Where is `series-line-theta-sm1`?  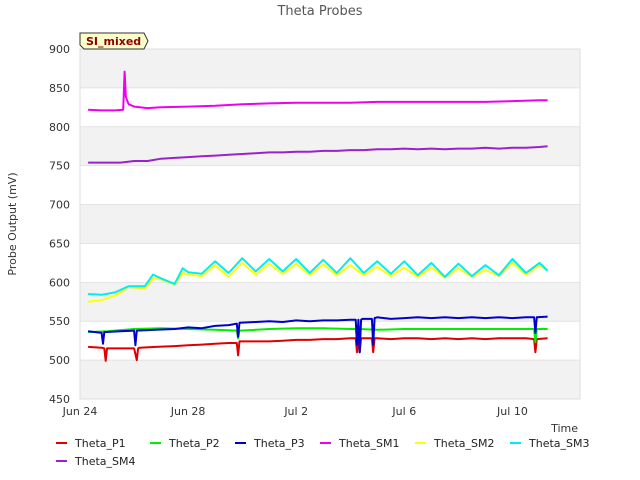
series-line-theta-sm1 is located at coordinates (318, 91).